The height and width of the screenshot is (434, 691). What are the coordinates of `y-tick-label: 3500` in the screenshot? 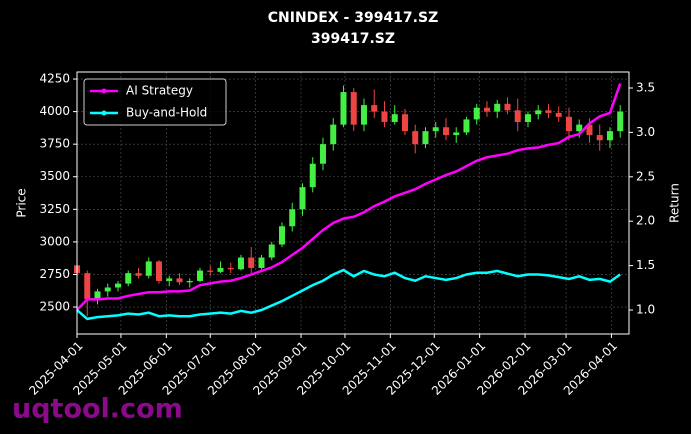 It's located at (54, 176).